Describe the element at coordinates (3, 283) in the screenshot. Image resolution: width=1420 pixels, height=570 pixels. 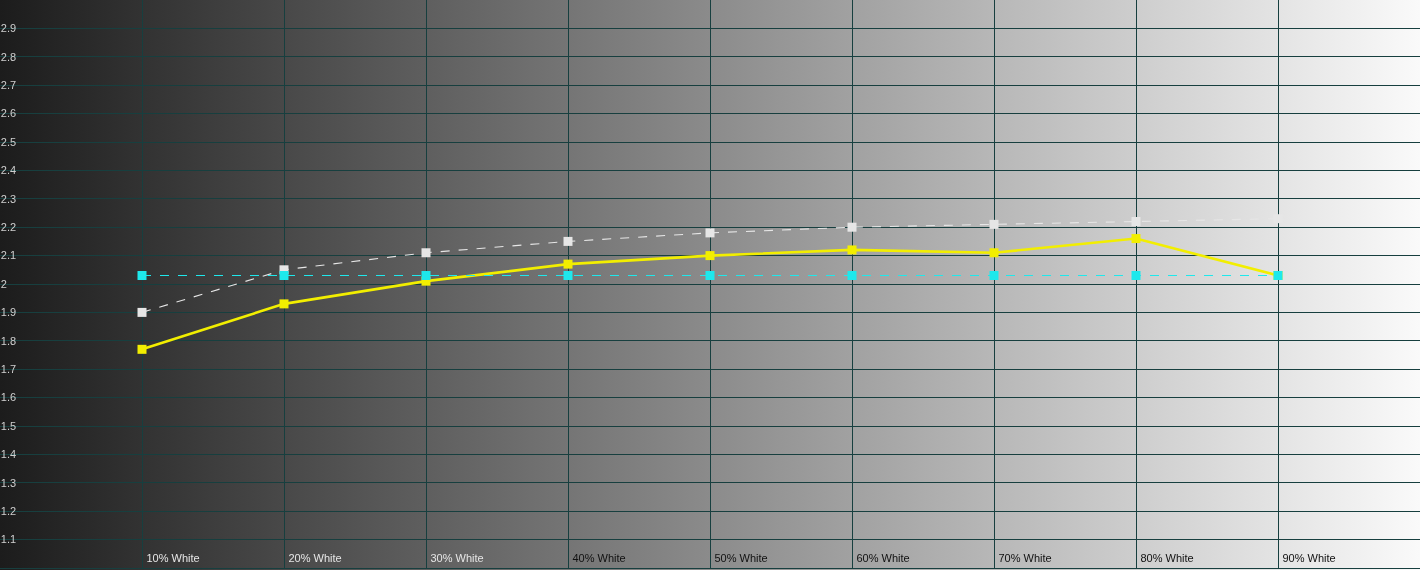
I see `y-tick-label: 2` at that location.